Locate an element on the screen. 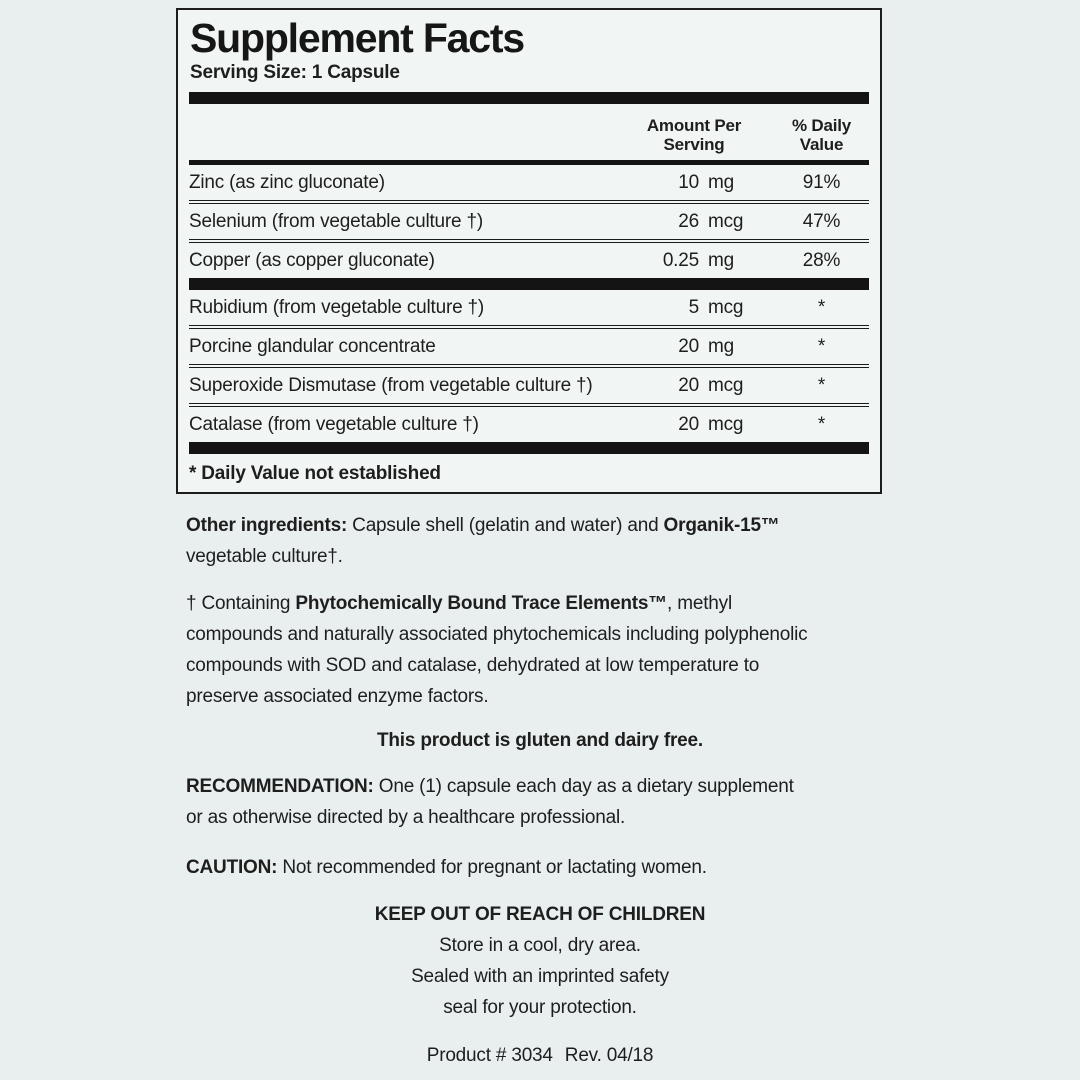 This screenshot has height=1080, width=1080. amount-value: 0.25 is located at coordinates (680, 260).